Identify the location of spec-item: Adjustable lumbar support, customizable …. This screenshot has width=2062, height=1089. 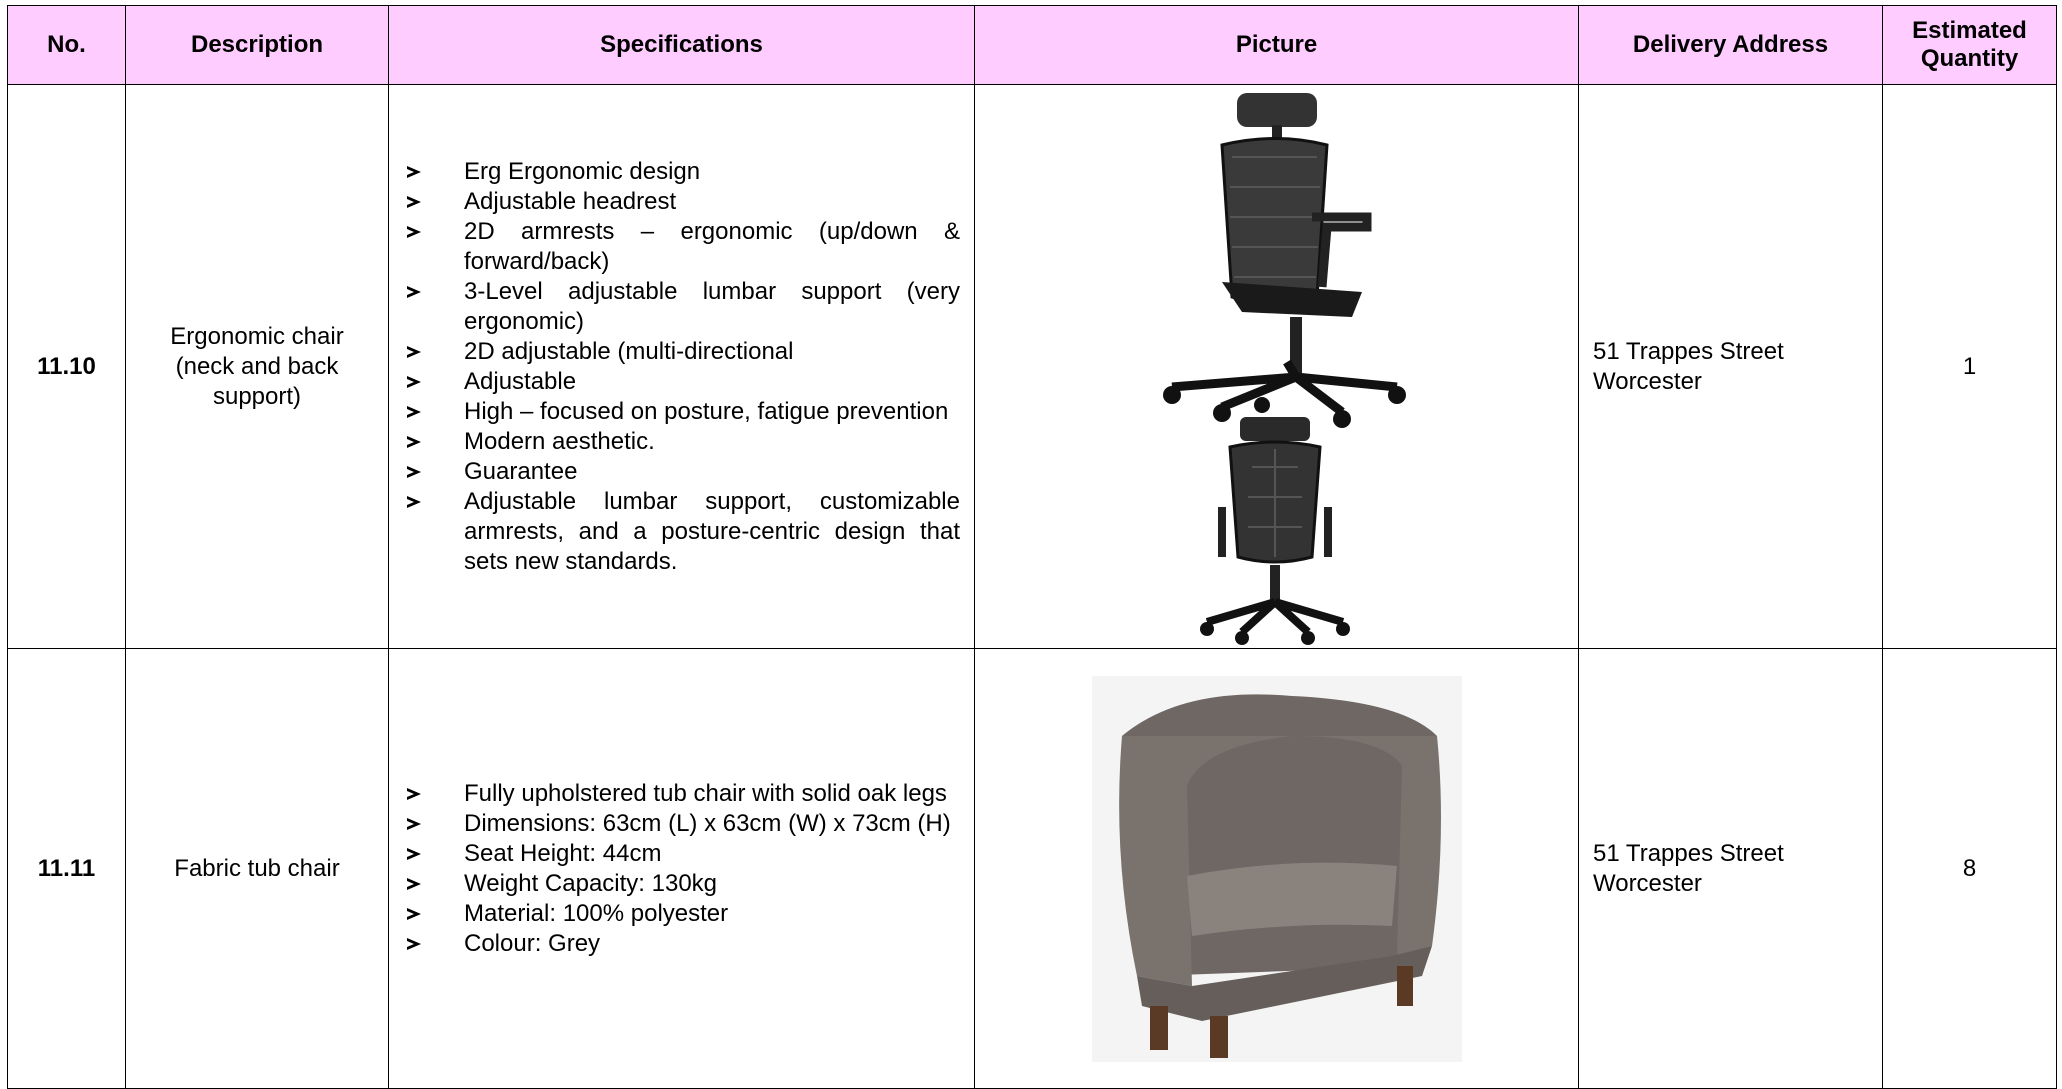
(683, 531).